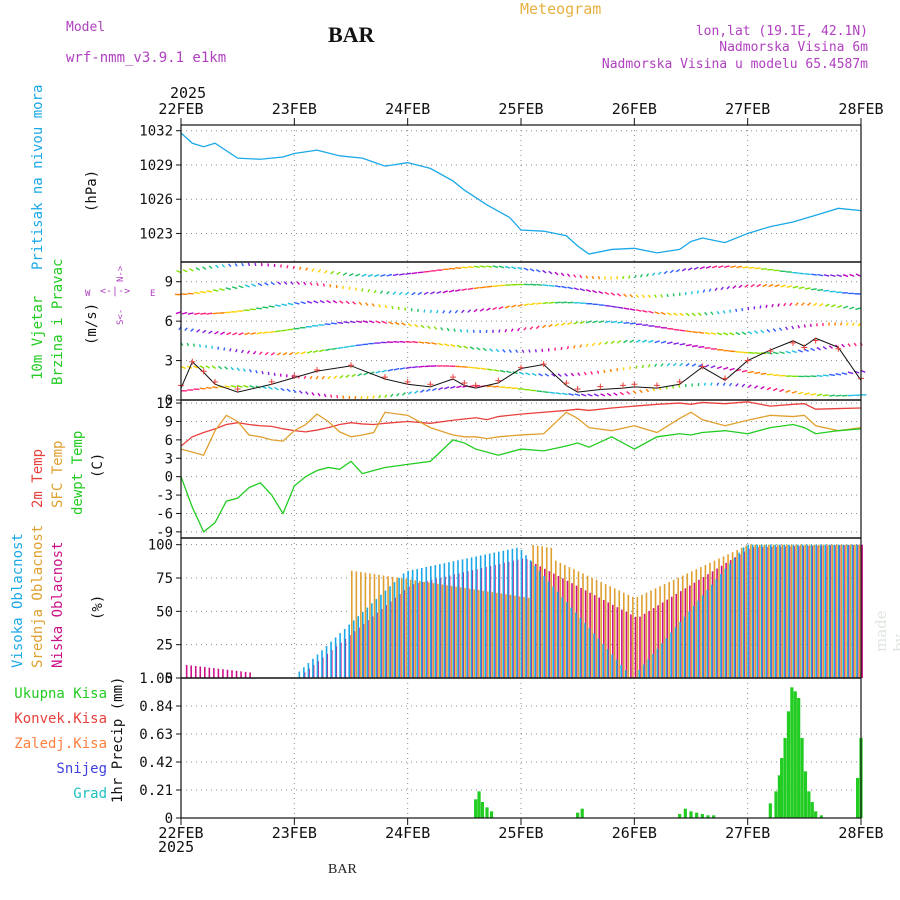 Image resolution: width=900 pixels, height=900 pixels. Describe the element at coordinates (169, 401) in the screenshot. I see `wind-ytick-label: 0` at that location.